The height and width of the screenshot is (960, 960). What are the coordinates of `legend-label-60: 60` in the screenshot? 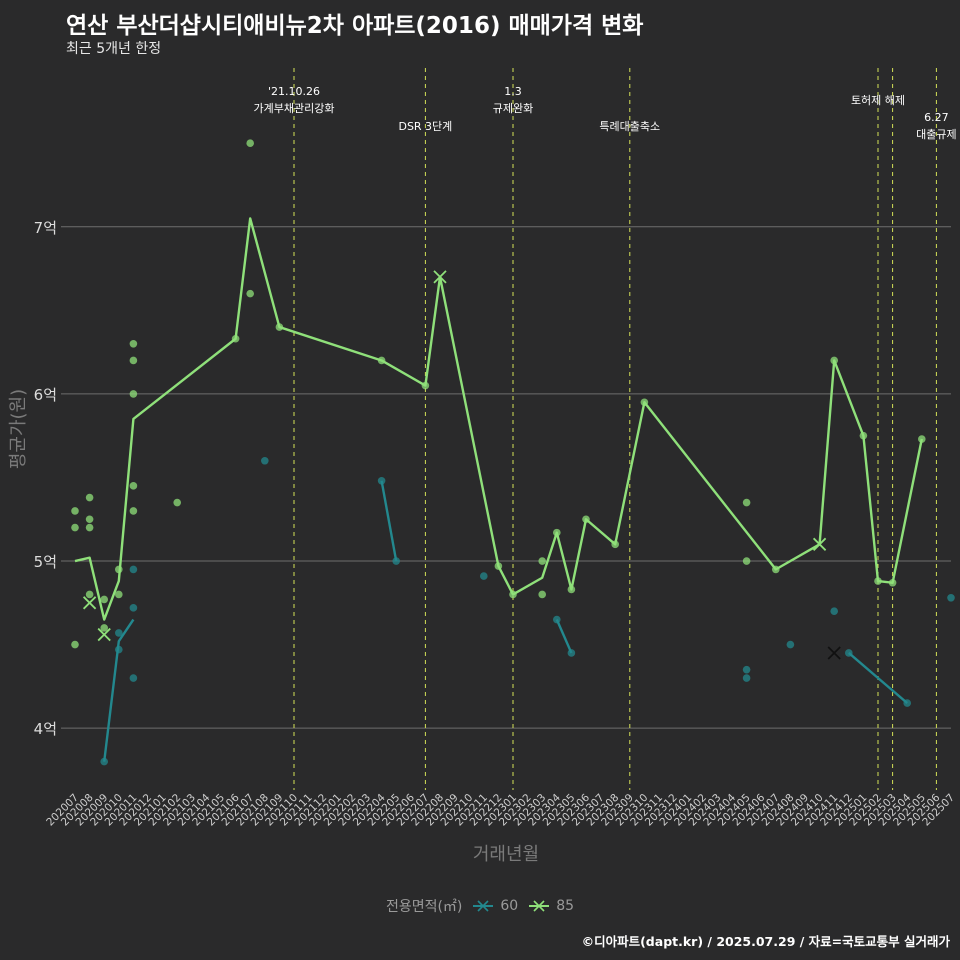 It's located at (509, 906).